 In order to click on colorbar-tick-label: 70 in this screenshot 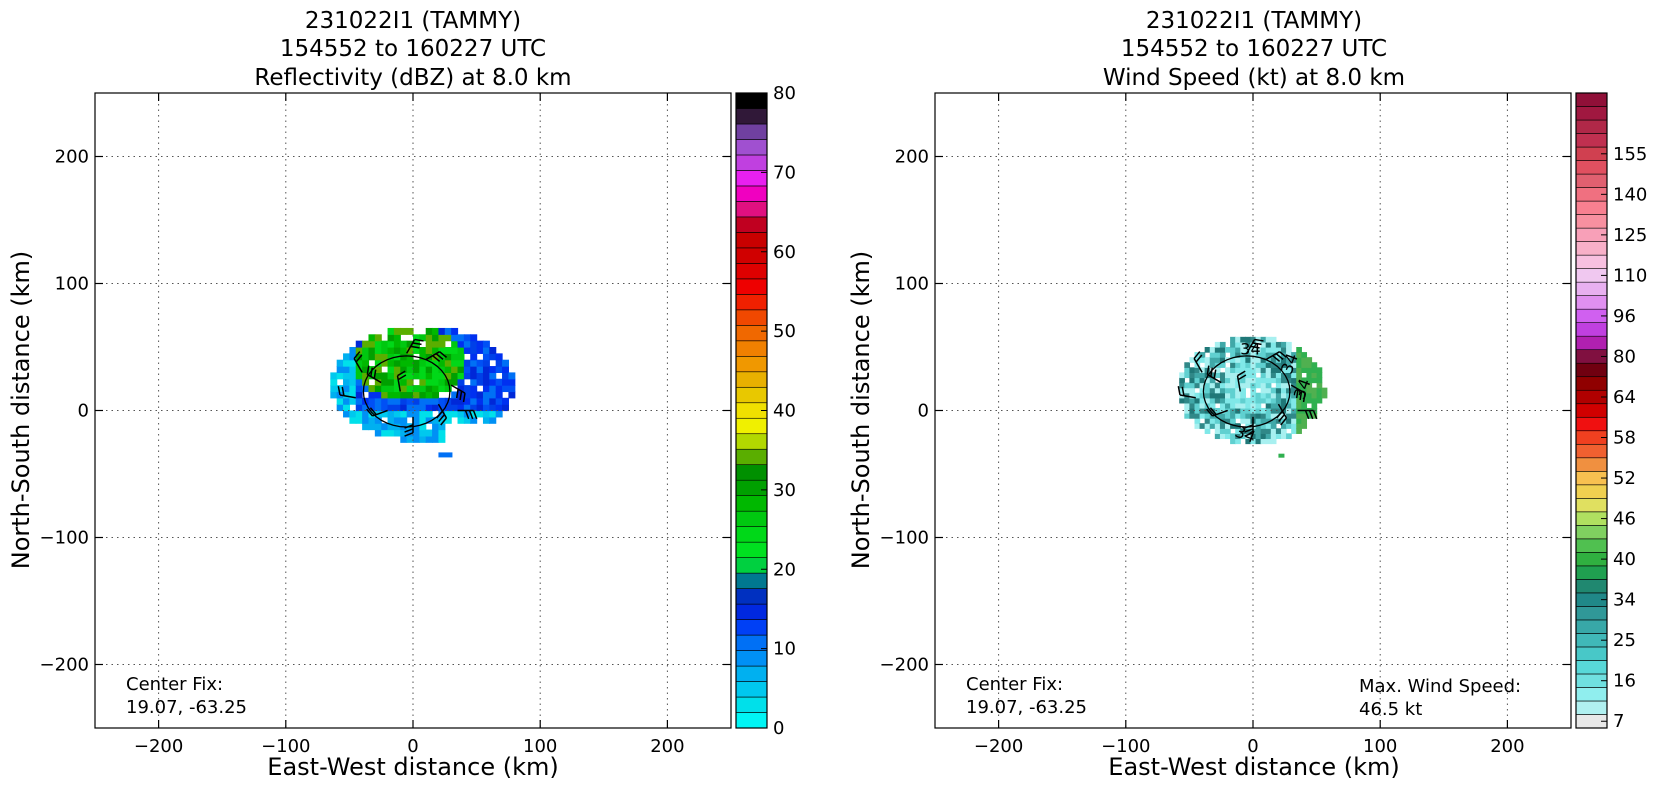, I will do `click(784, 172)`.